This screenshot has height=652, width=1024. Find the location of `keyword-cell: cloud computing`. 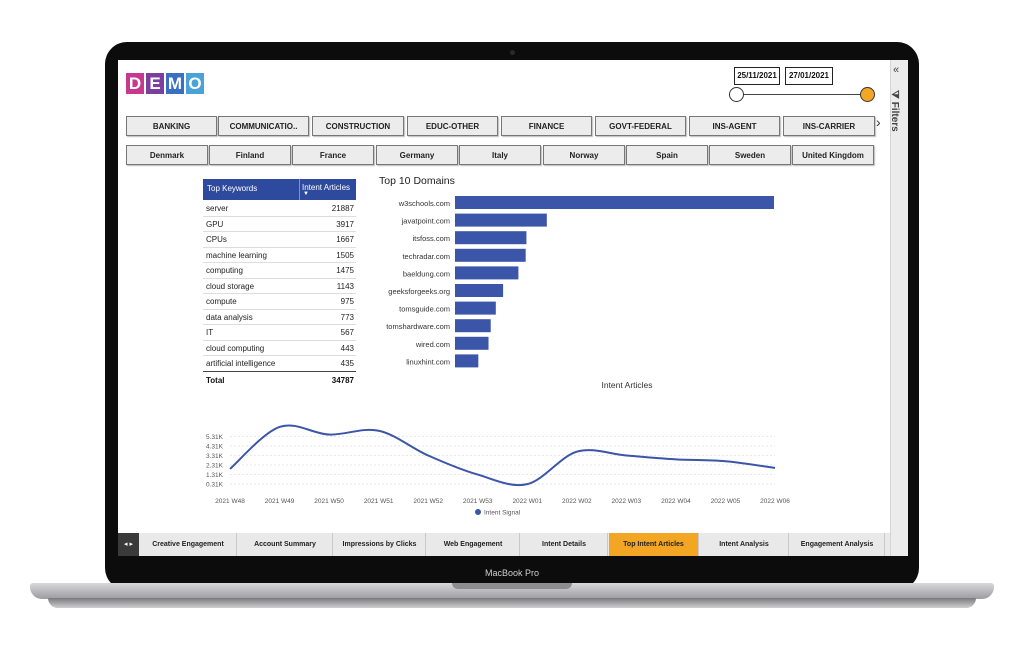

keyword-cell: cloud computing is located at coordinates (235, 348).